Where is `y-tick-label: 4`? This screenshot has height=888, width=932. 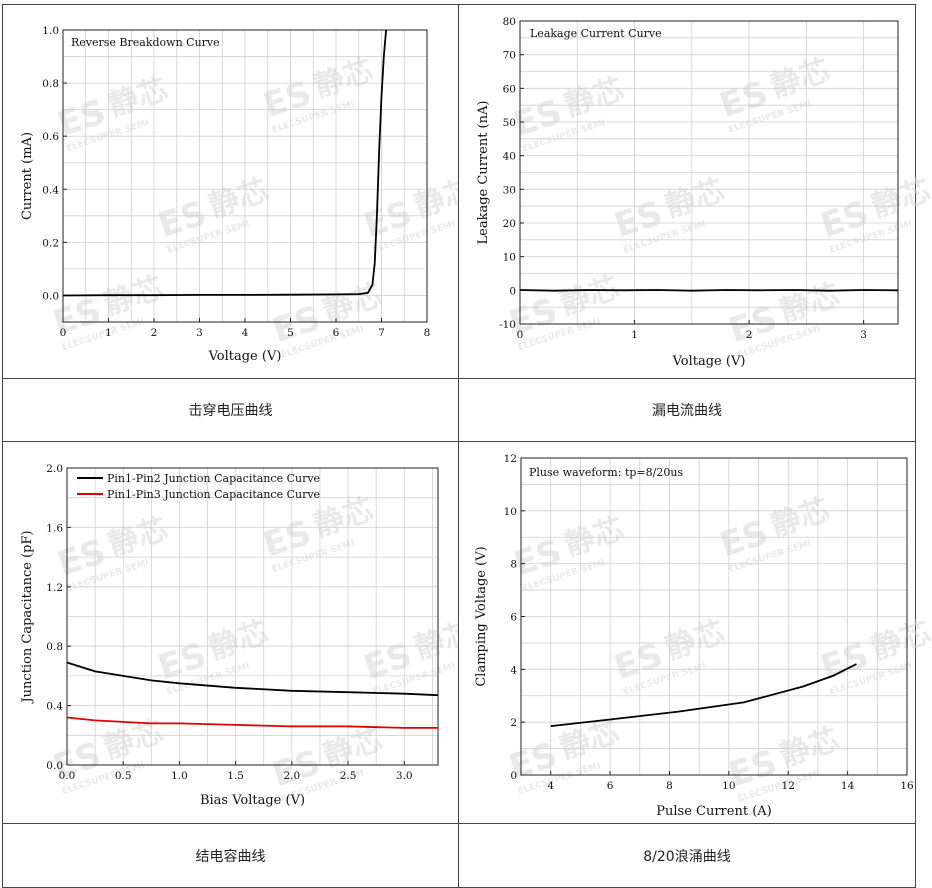
y-tick-label: 4 is located at coordinates (513, 670).